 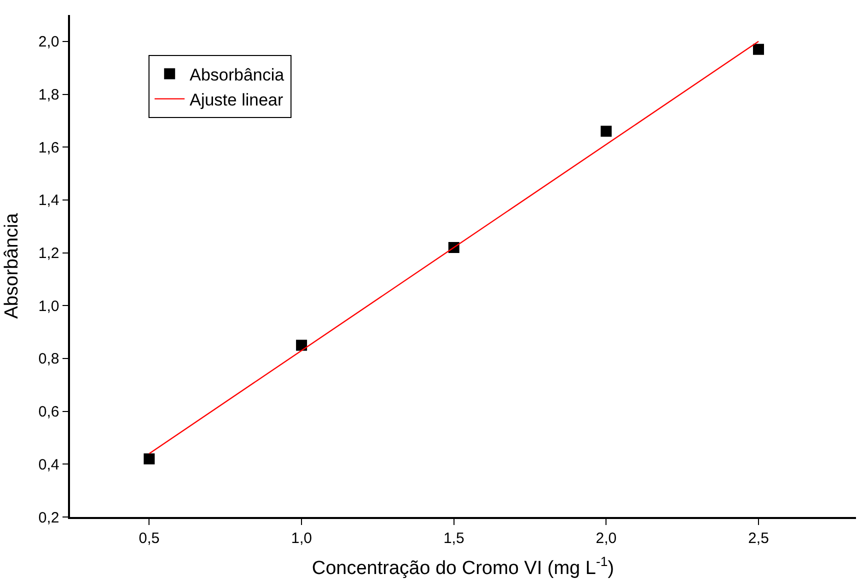 I want to click on x-tick-label: 1,5, so click(x=453, y=538).